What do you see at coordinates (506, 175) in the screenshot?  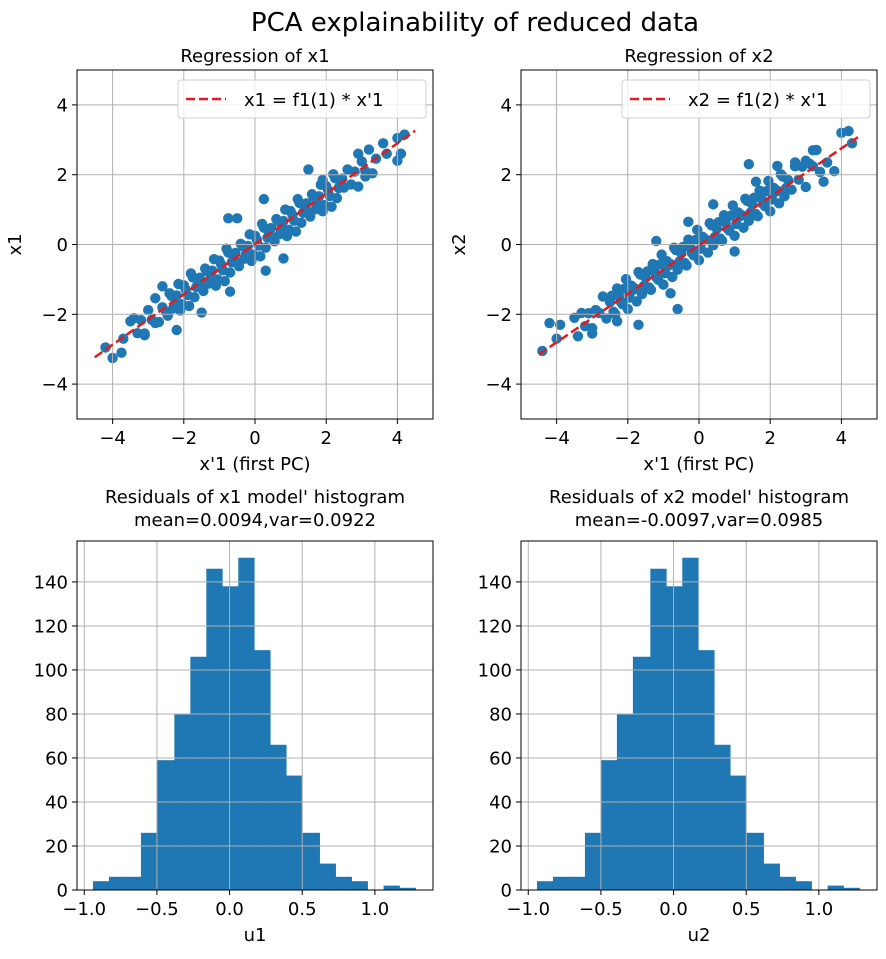 I see `y-tick-label: 2` at bounding box center [506, 175].